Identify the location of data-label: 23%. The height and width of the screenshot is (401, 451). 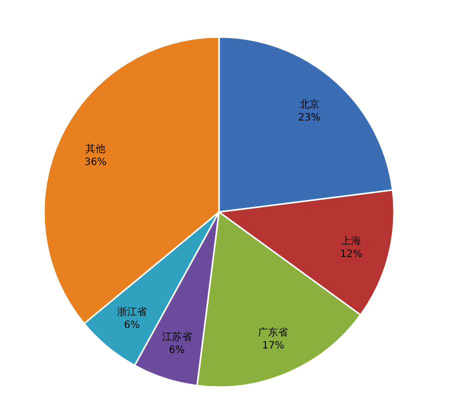
(309, 118).